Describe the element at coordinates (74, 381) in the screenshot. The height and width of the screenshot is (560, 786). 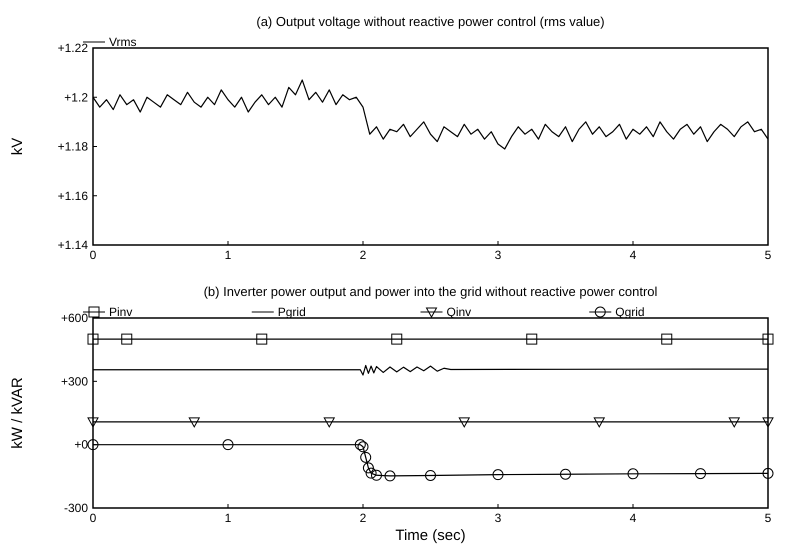
I see `y-tick-label: +300` at that location.